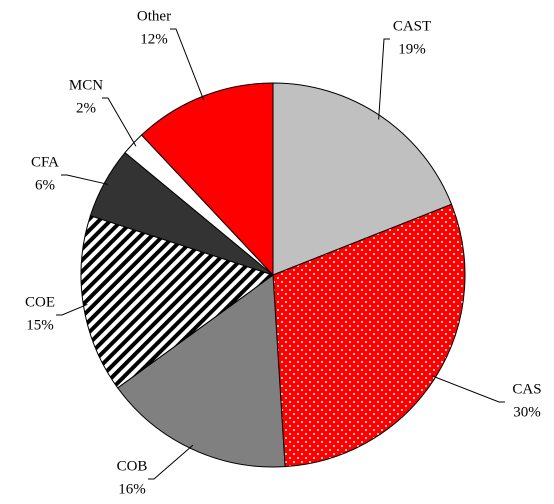 The width and height of the screenshot is (554, 504). I want to click on slice-label: Other, so click(154, 16).